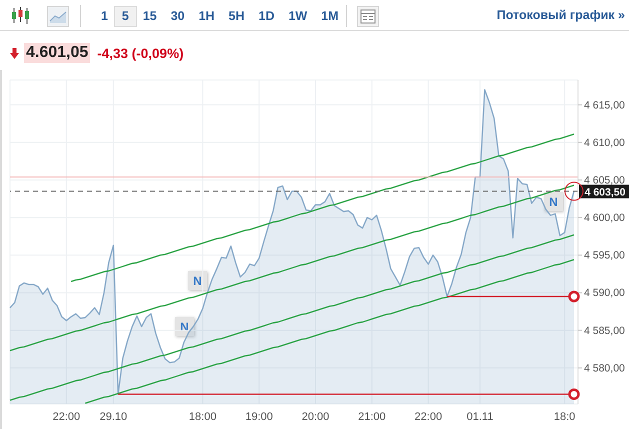 Image resolution: width=629 pixels, height=429 pixels. Describe the element at coordinates (605, 218) in the screenshot. I see `y-tick-label: 4 600,00` at that location.